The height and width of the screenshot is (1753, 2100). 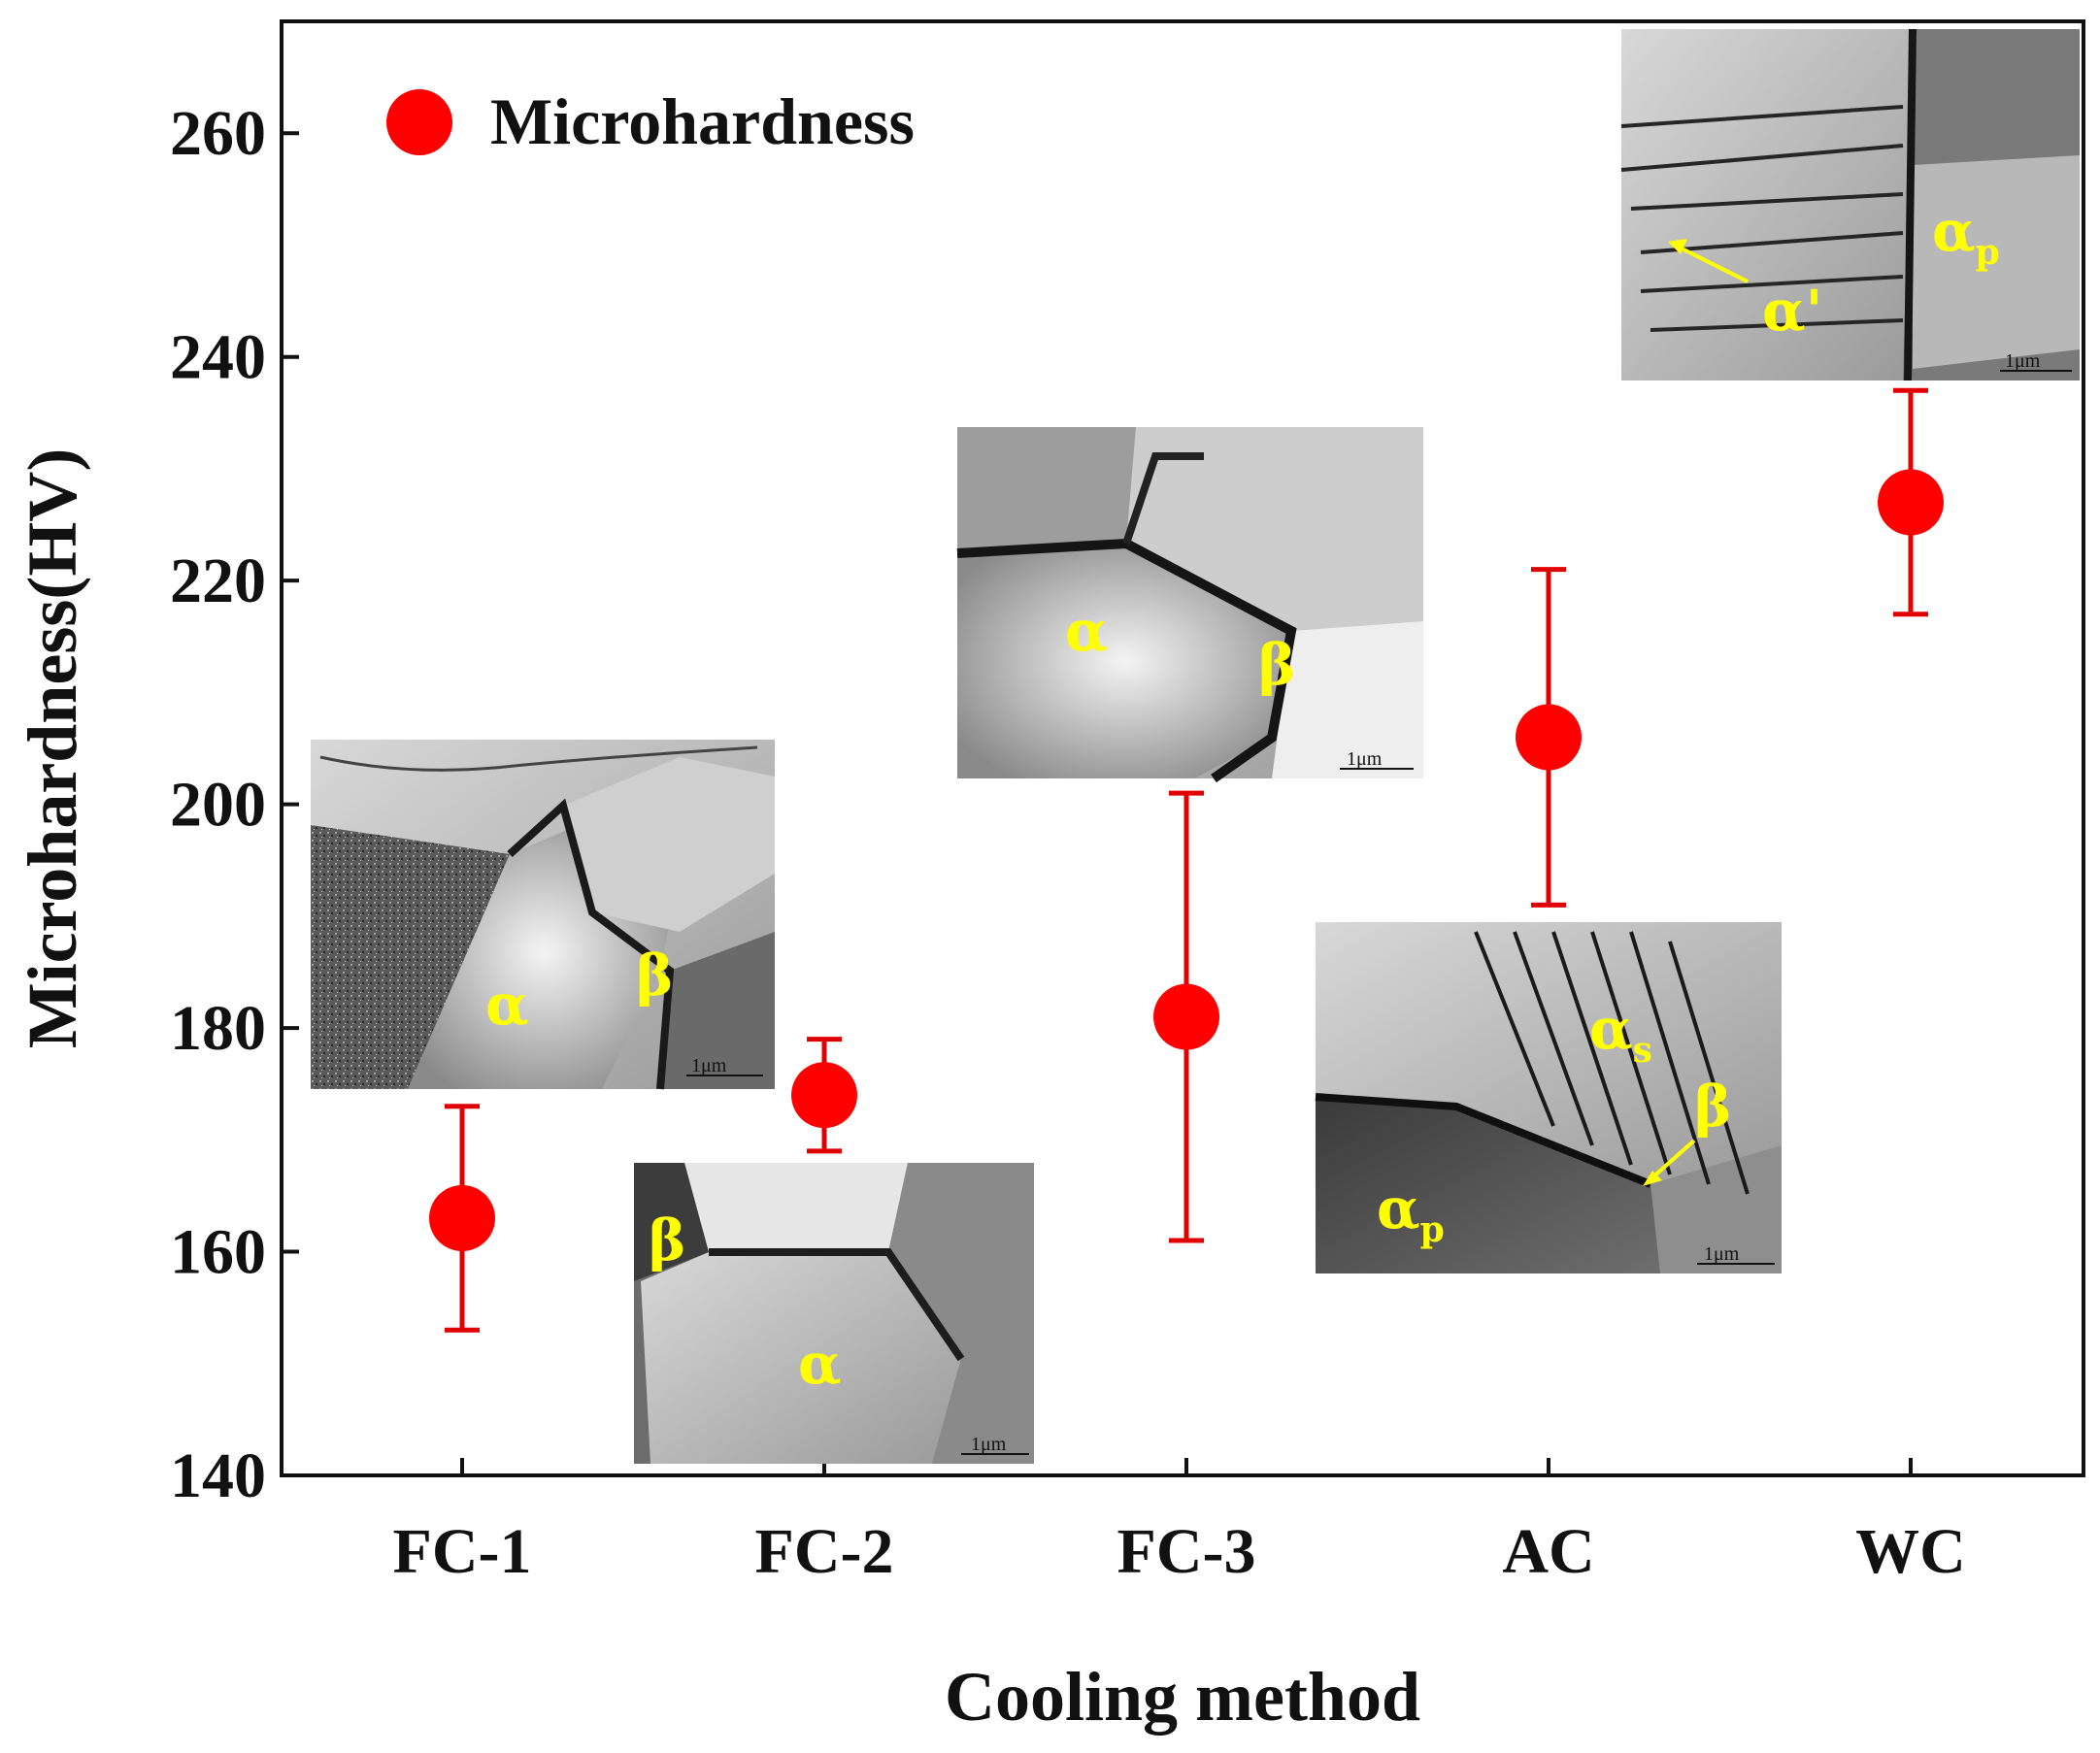 What do you see at coordinates (462, 1551) in the screenshot?
I see `x-tick-label: FC-1` at bounding box center [462, 1551].